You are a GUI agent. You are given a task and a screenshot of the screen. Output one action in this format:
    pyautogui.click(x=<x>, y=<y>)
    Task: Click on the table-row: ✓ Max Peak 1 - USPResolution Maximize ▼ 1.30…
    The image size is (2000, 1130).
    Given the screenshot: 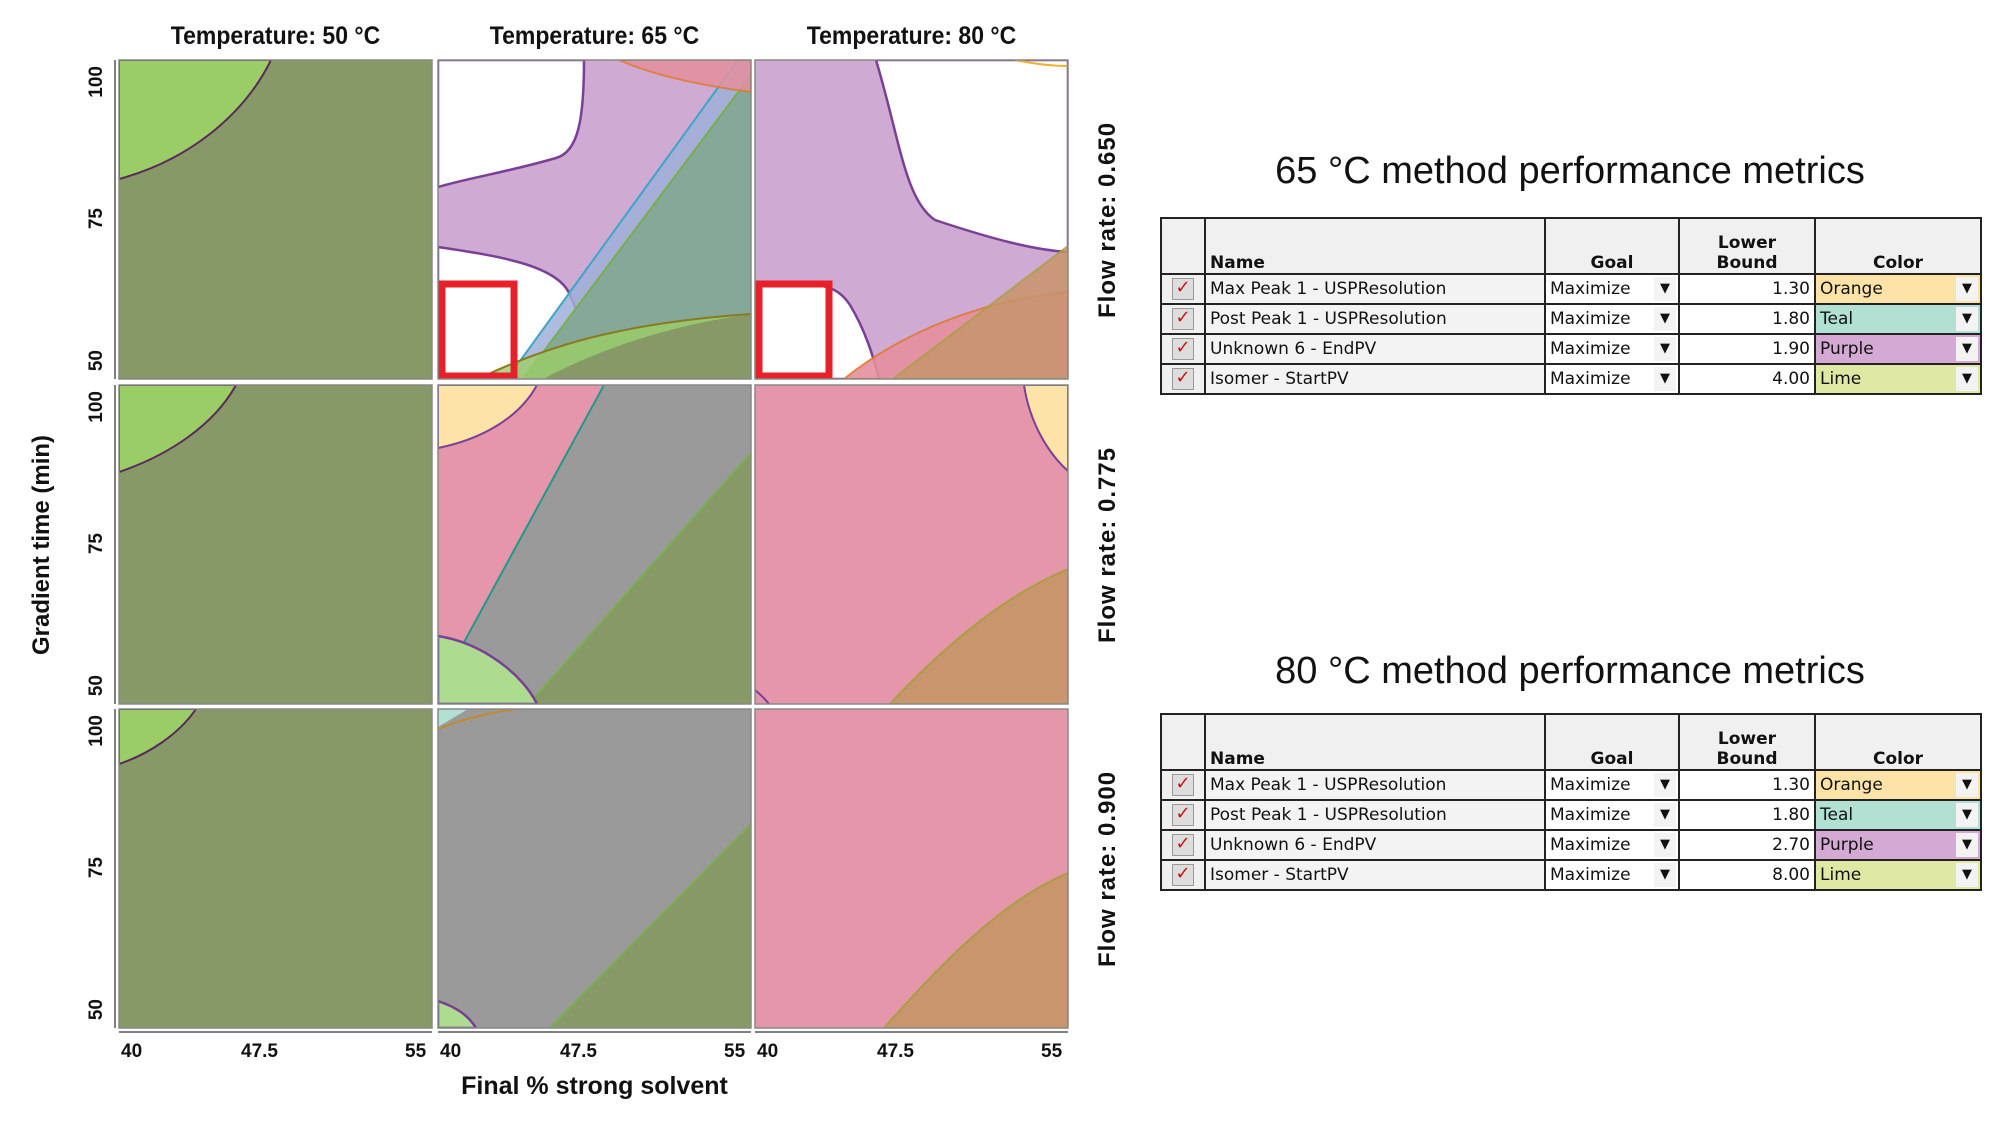 What is the action you would take?
    pyautogui.click(x=1571, y=289)
    